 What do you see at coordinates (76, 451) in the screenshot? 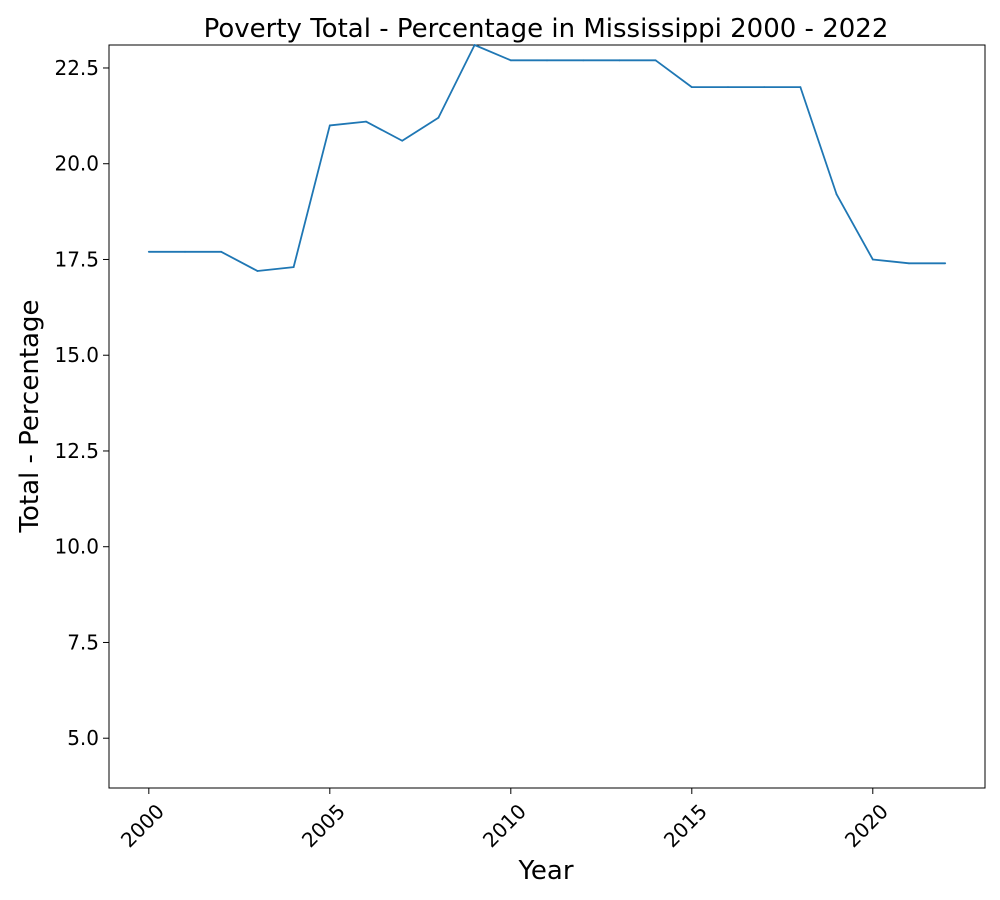
I see `y-tick-label: 12.5` at bounding box center [76, 451].